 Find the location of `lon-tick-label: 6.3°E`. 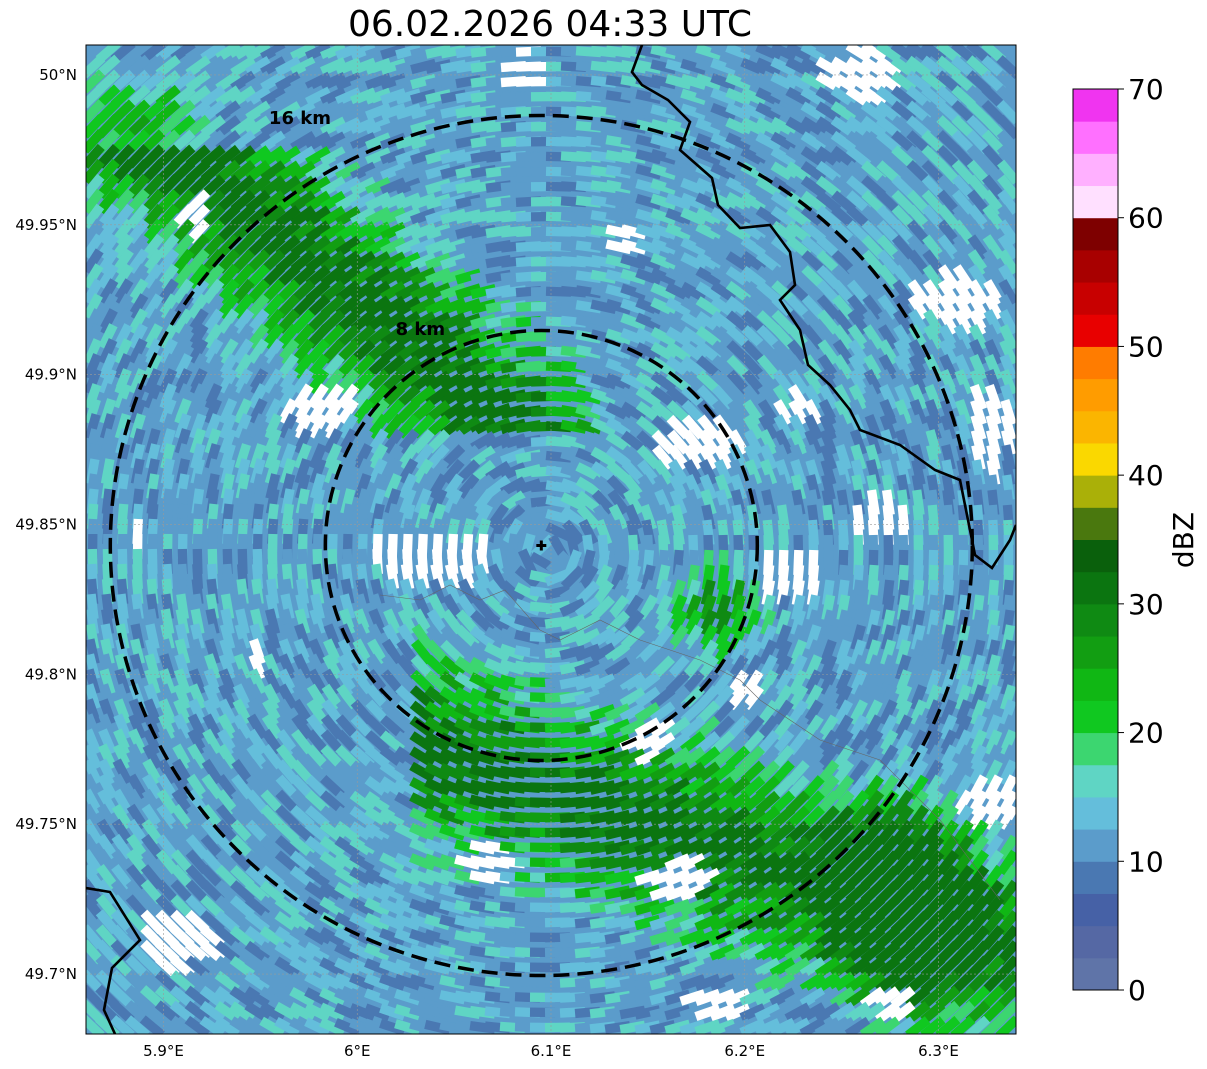

lon-tick-label: 6.3°E is located at coordinates (938, 1051).